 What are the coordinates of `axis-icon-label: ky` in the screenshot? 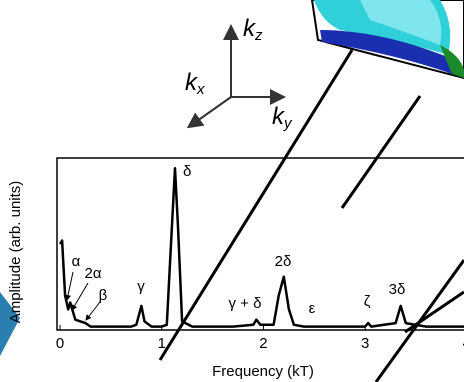 It's located at (282, 117).